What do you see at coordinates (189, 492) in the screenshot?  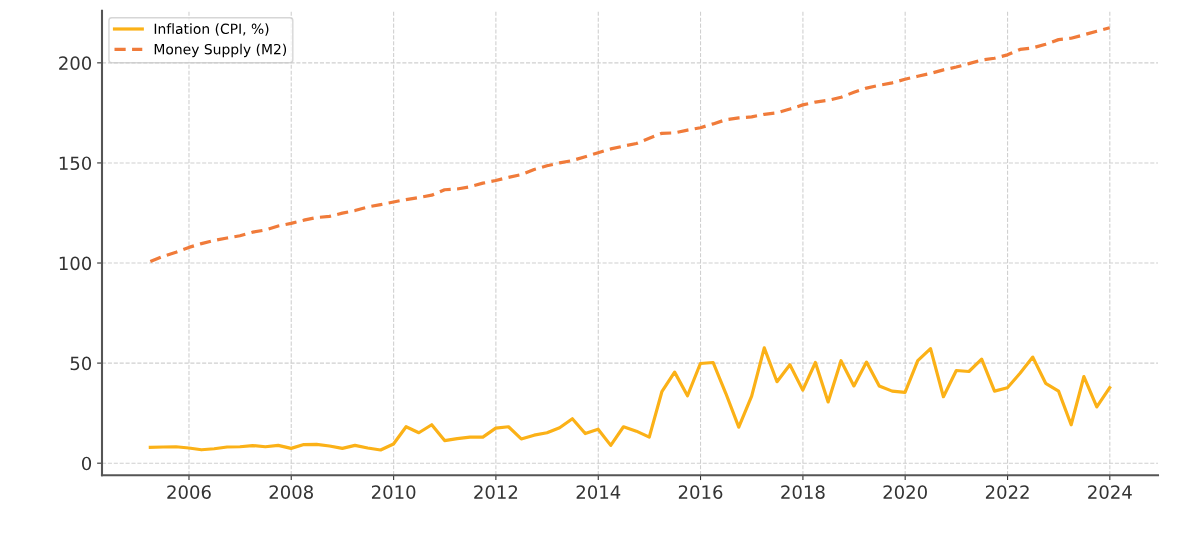 I see `x-tick-label: 2006` at bounding box center [189, 492].